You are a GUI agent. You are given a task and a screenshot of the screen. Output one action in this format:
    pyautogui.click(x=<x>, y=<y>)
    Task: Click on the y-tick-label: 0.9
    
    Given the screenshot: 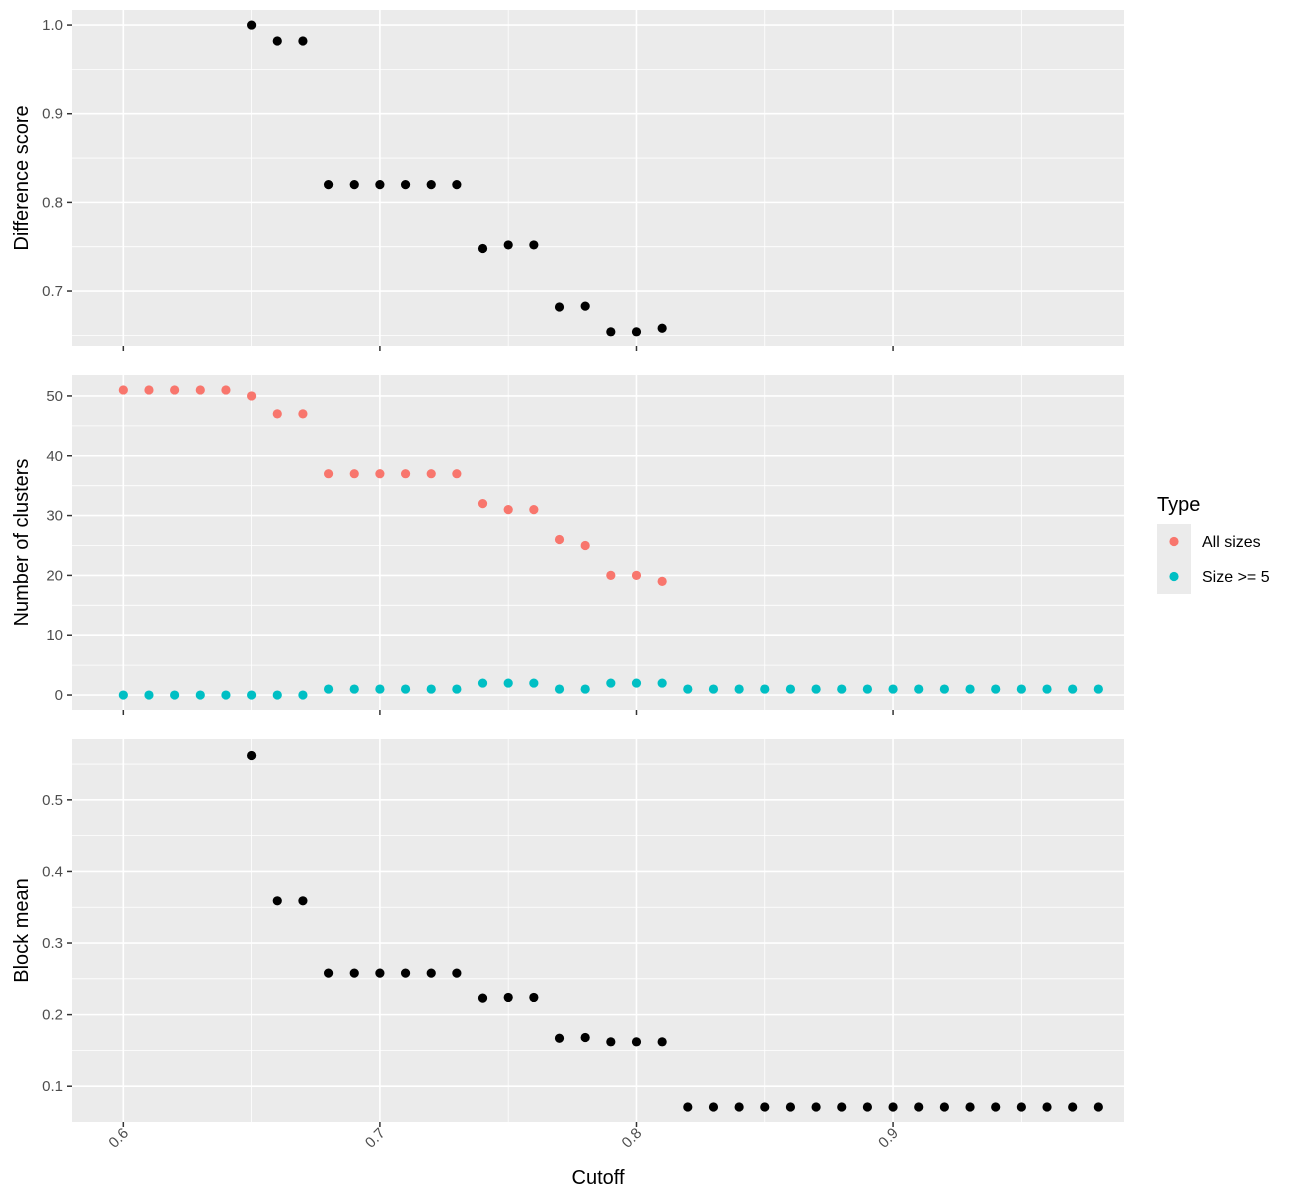 What is the action you would take?
    pyautogui.click(x=52, y=114)
    